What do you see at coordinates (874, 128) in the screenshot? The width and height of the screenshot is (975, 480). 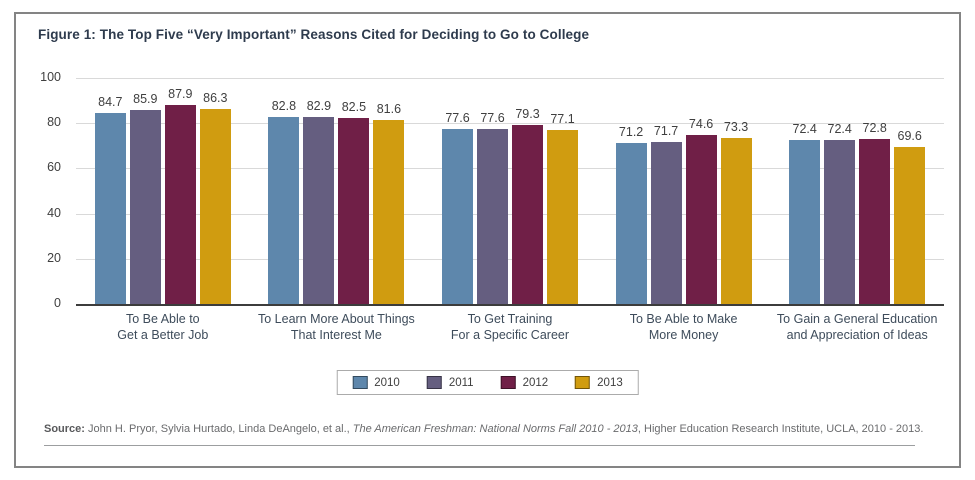 I see `bar-value-label: 72.8` at bounding box center [874, 128].